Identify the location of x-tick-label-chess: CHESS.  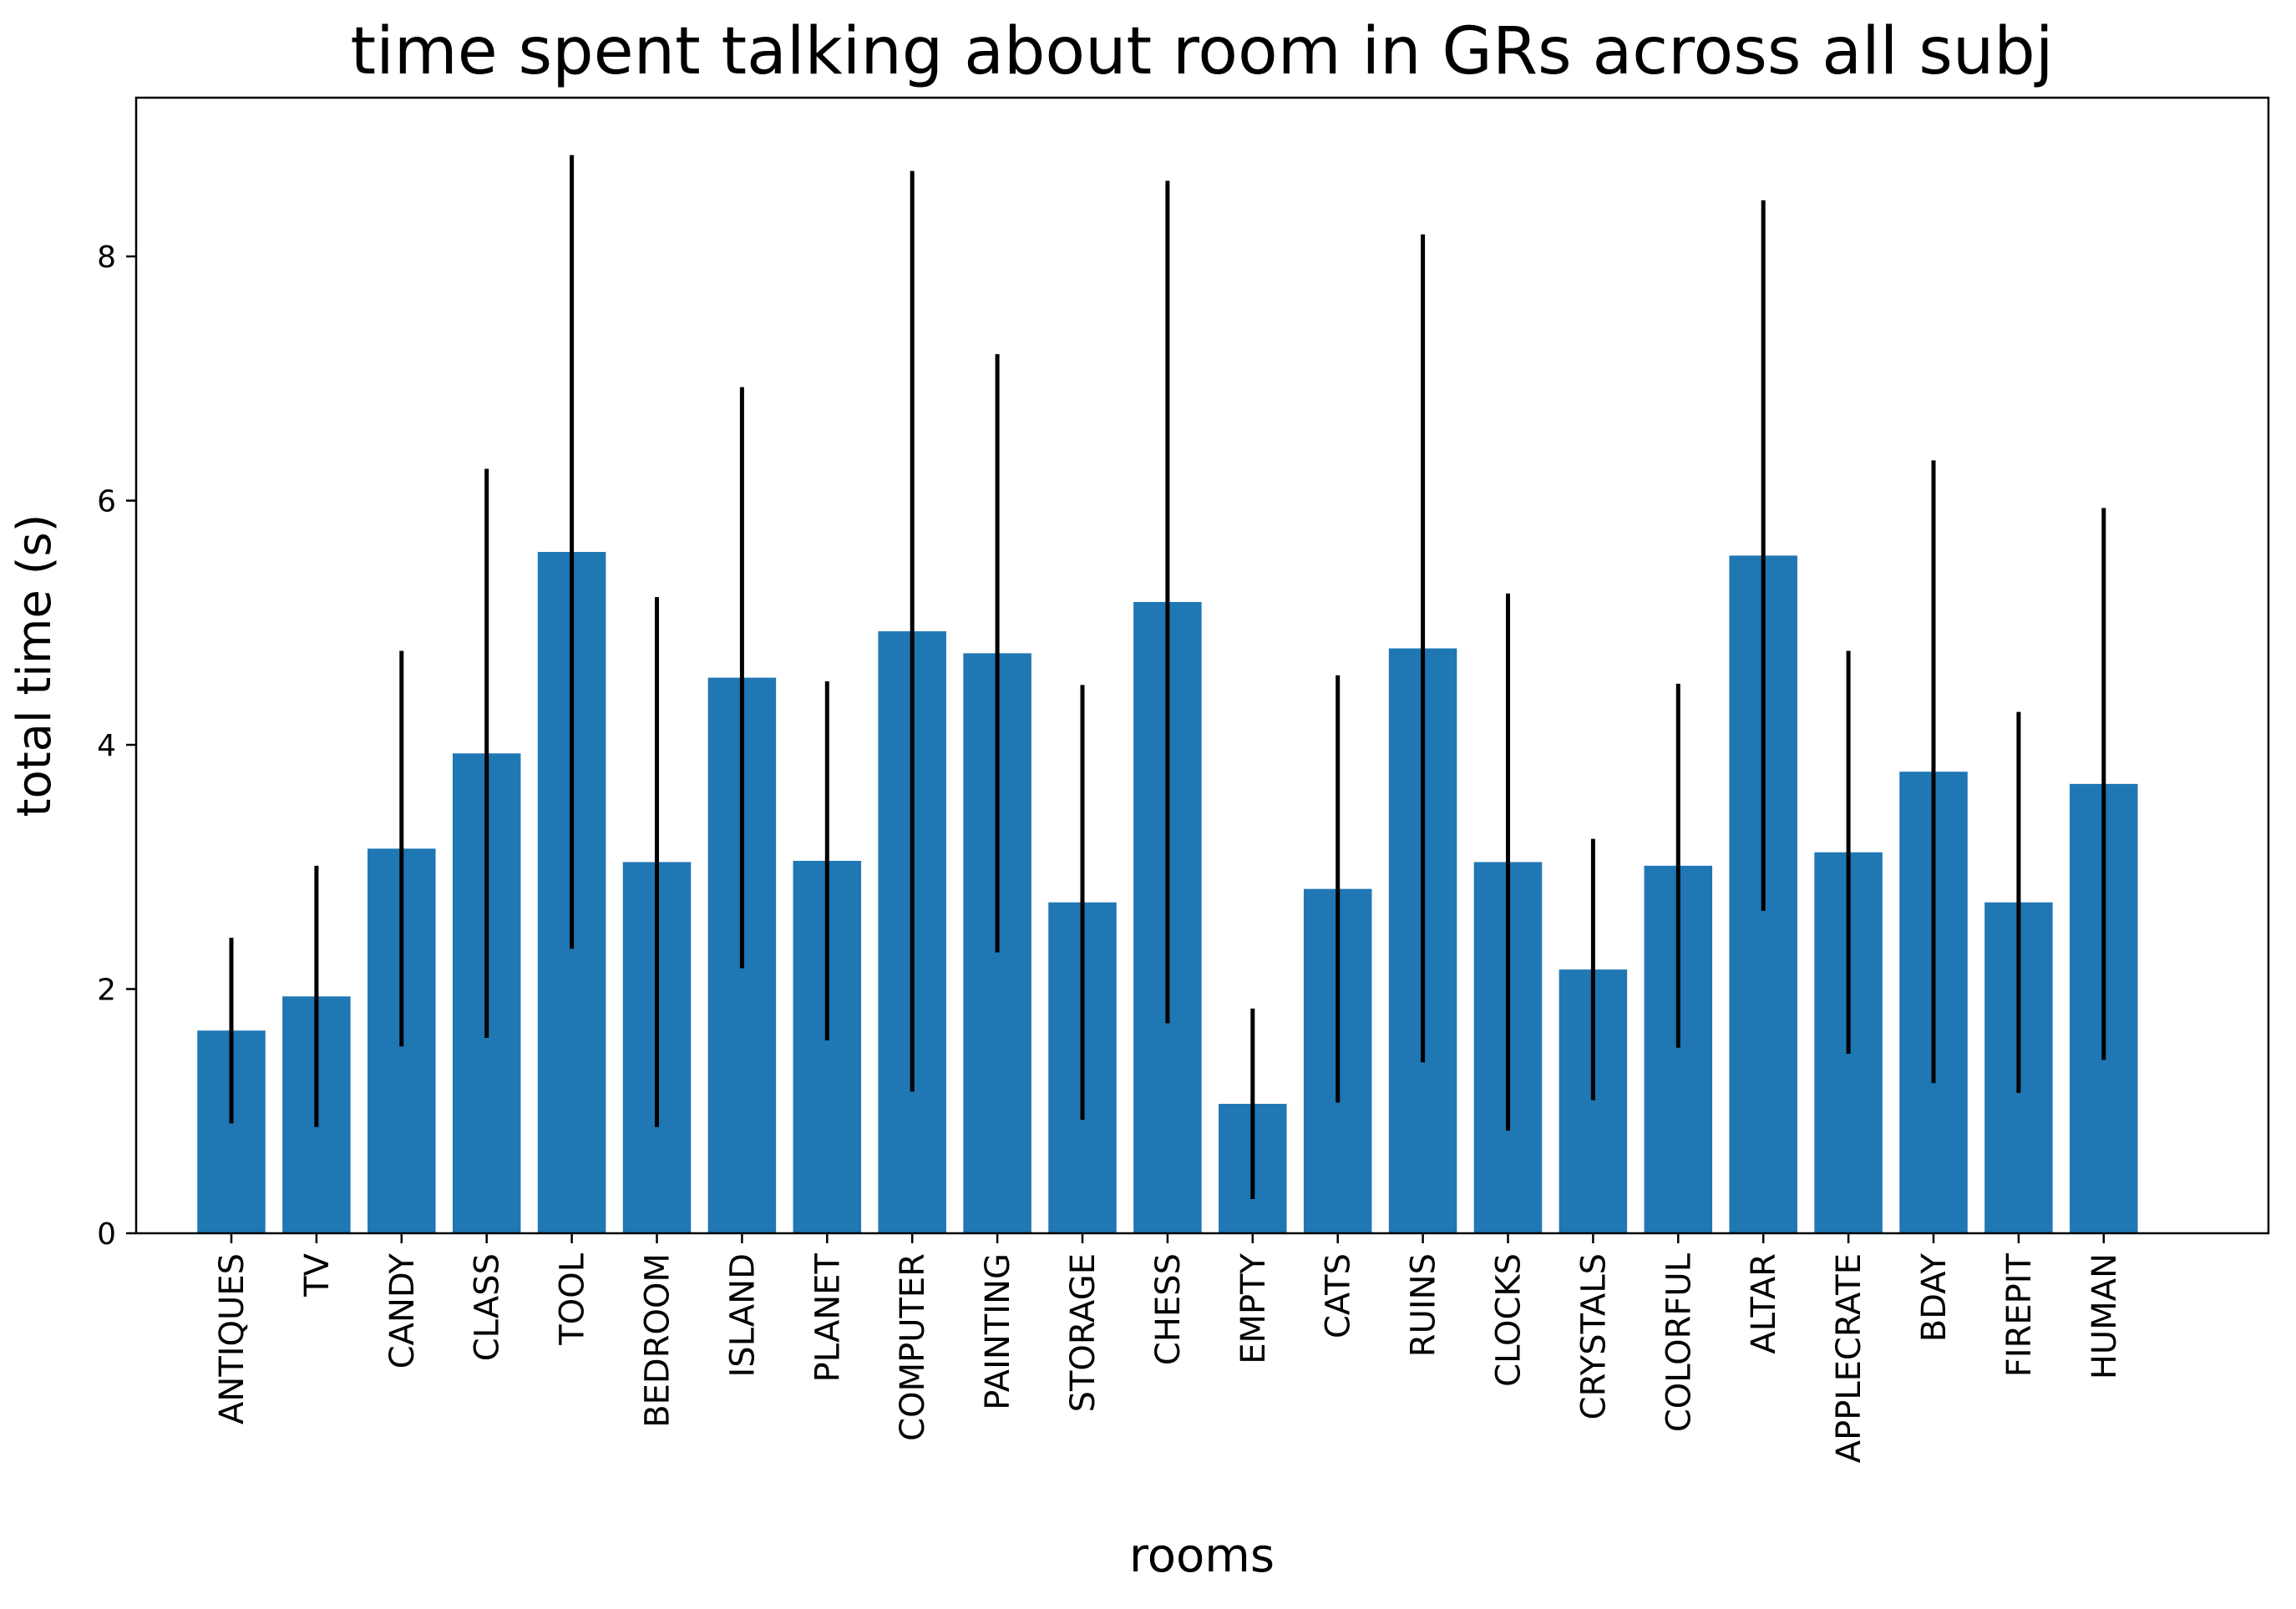
(1168, 1309).